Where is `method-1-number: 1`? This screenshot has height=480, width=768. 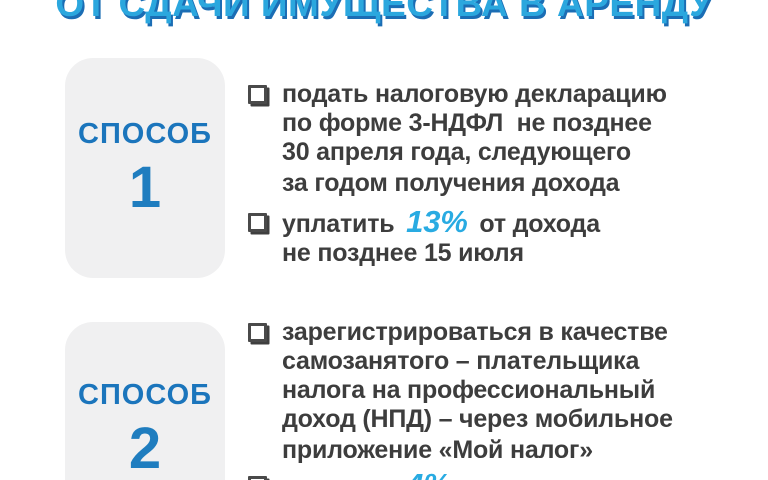 method-1-number: 1 is located at coordinates (145, 187).